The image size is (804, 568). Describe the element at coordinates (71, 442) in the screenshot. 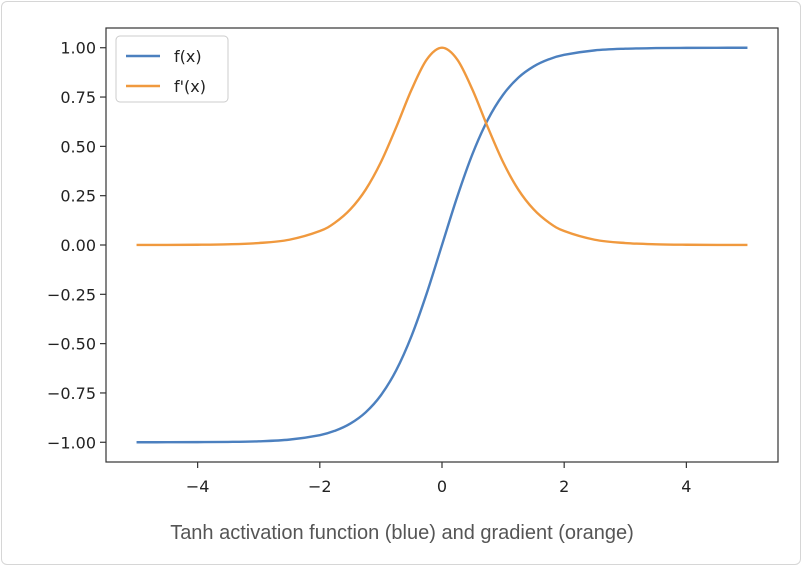

I see `y-tick-label: −1.00` at that location.